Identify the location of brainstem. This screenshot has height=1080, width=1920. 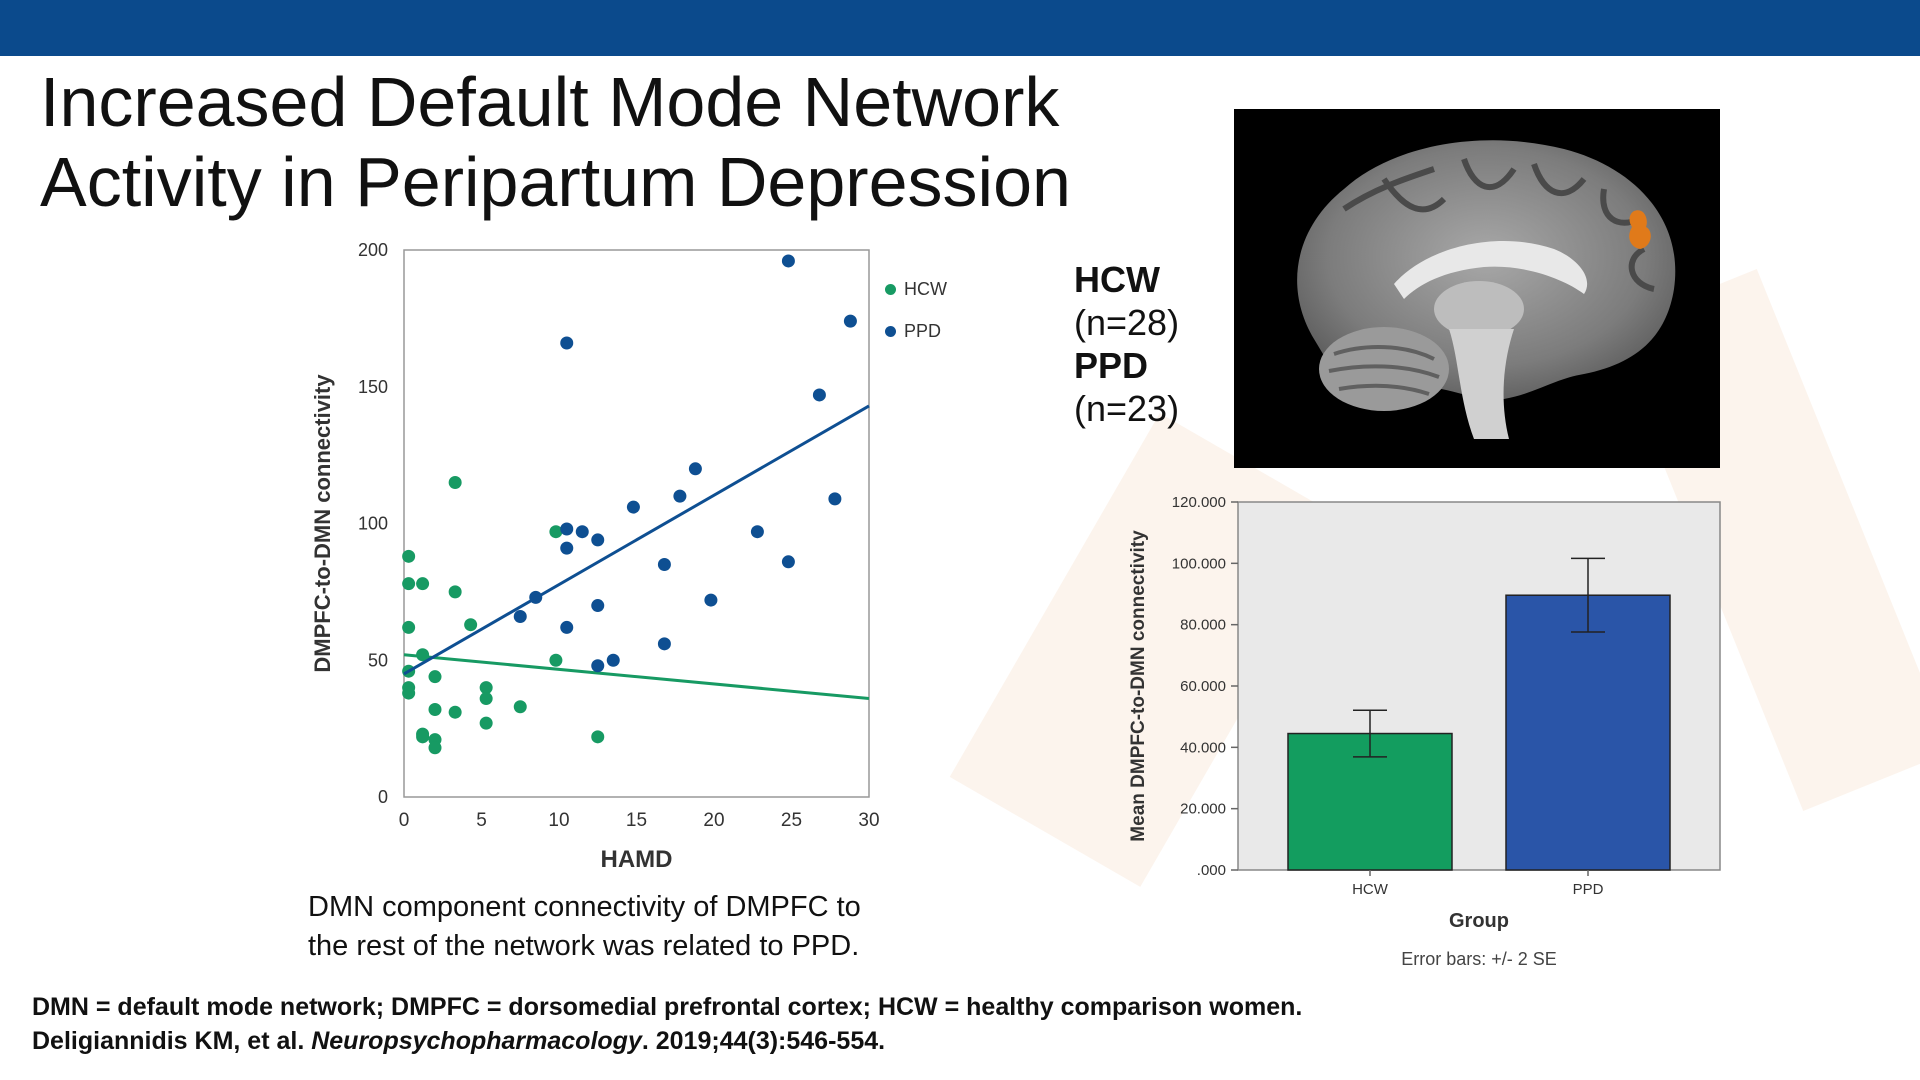
(1481, 384).